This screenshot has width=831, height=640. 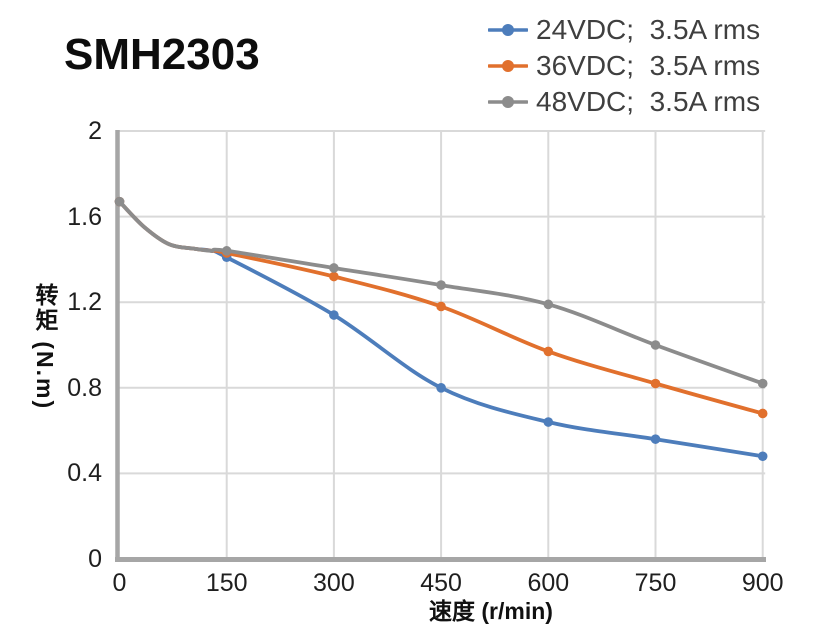 I want to click on legend-label: 24VDC; 3.5A rms, so click(x=648, y=29).